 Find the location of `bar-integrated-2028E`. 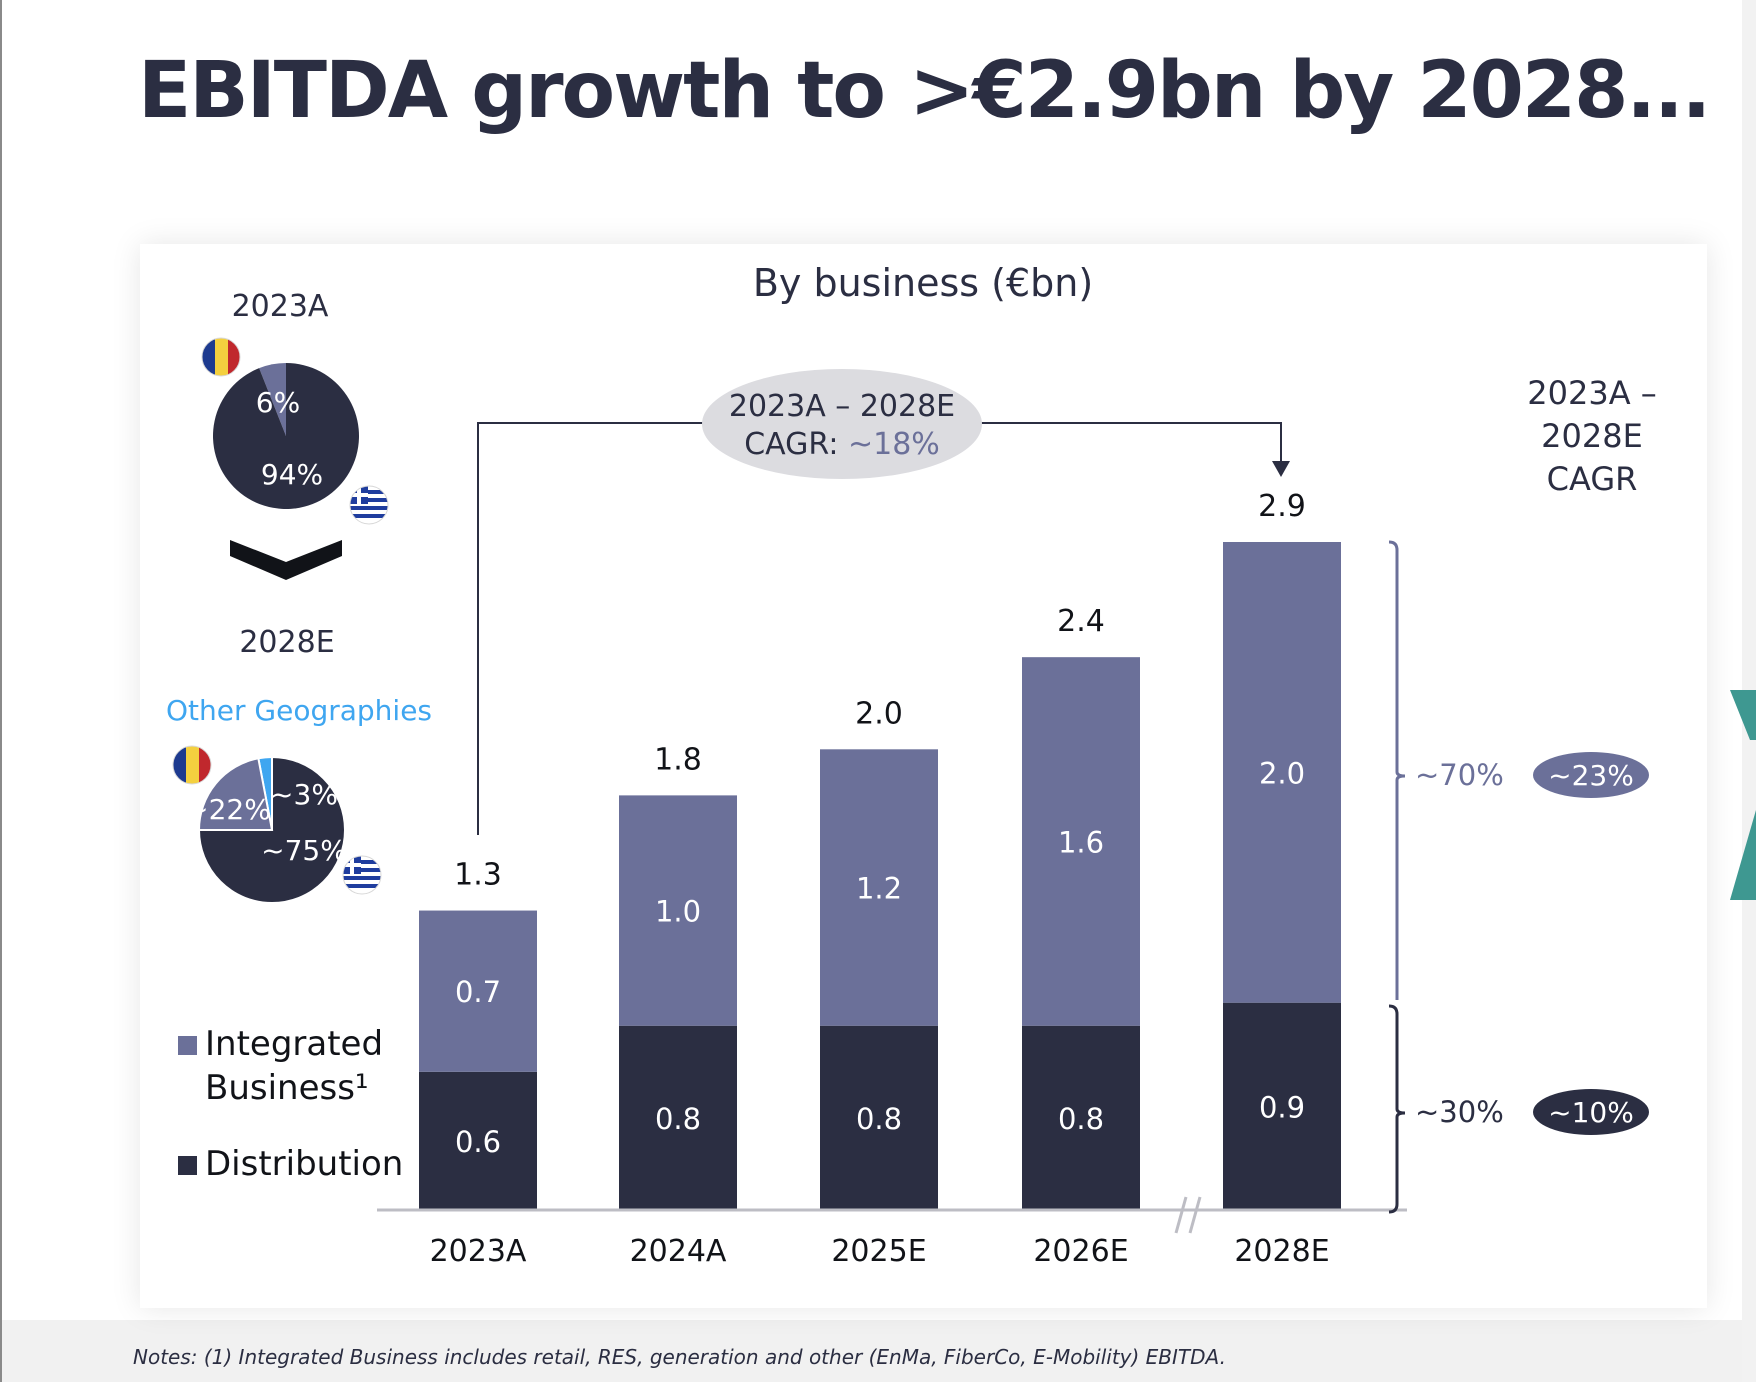

bar-integrated-2028E is located at coordinates (1282, 772).